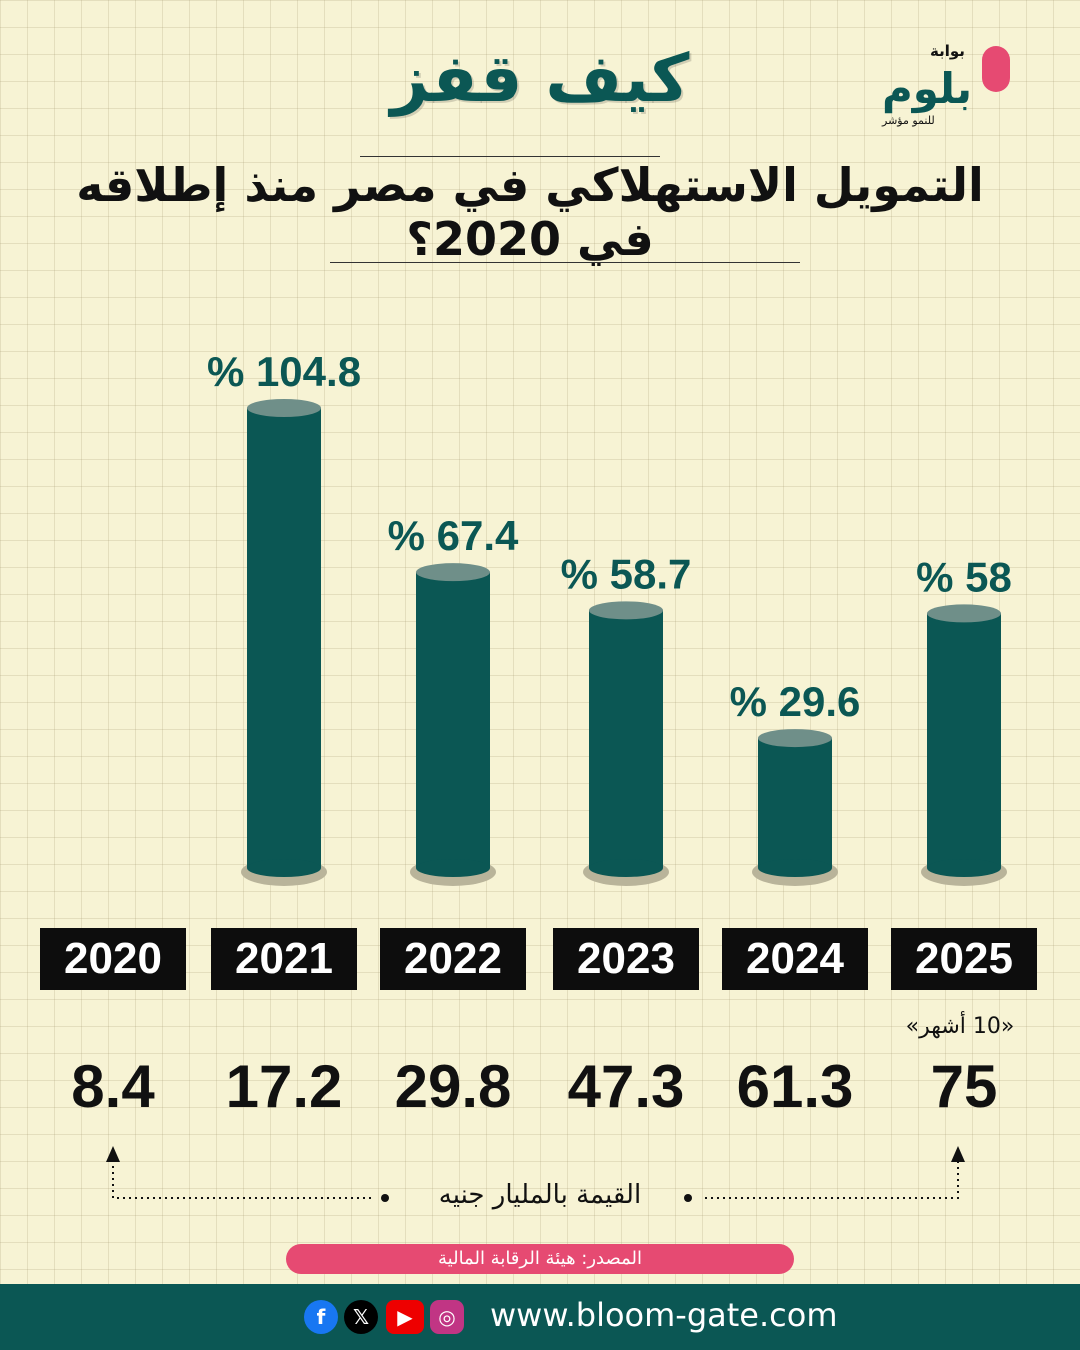 Image resolution: width=1080 pixels, height=1350 pixels. Describe the element at coordinates (664, 1315) in the screenshot. I see `website-link: www.bloom-gate.com` at that location.